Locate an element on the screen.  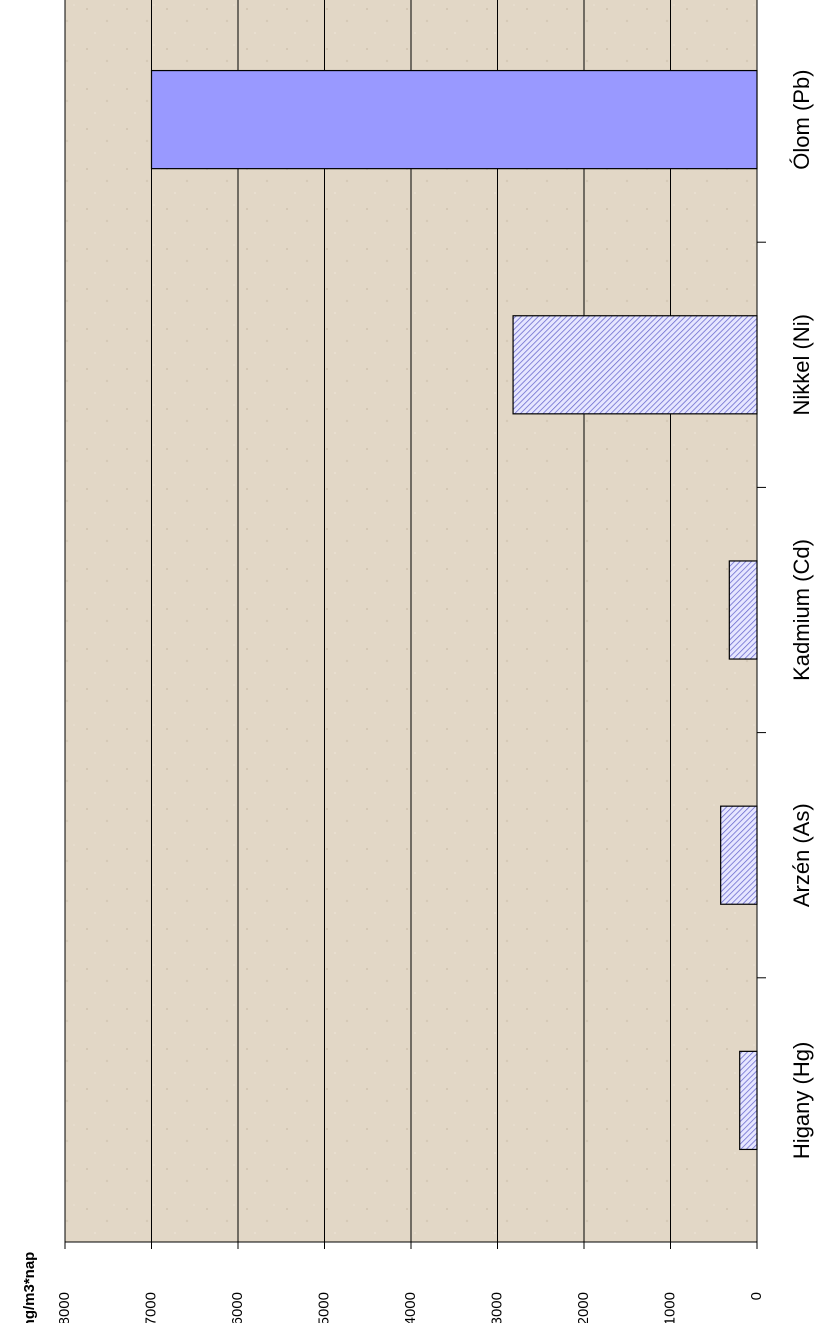
y-tick-label: 0 is located at coordinates (756, 1296).